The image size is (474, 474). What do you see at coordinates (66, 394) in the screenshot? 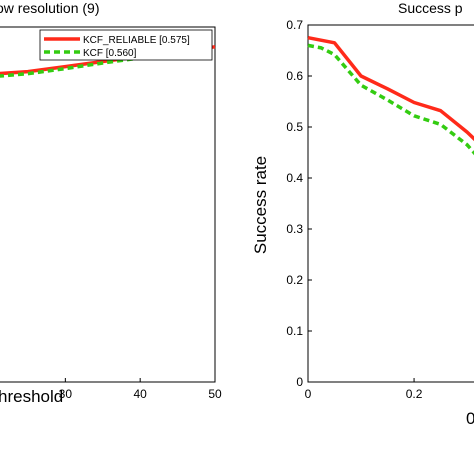
I see `left-x-tick-label: 30` at bounding box center [66, 394].